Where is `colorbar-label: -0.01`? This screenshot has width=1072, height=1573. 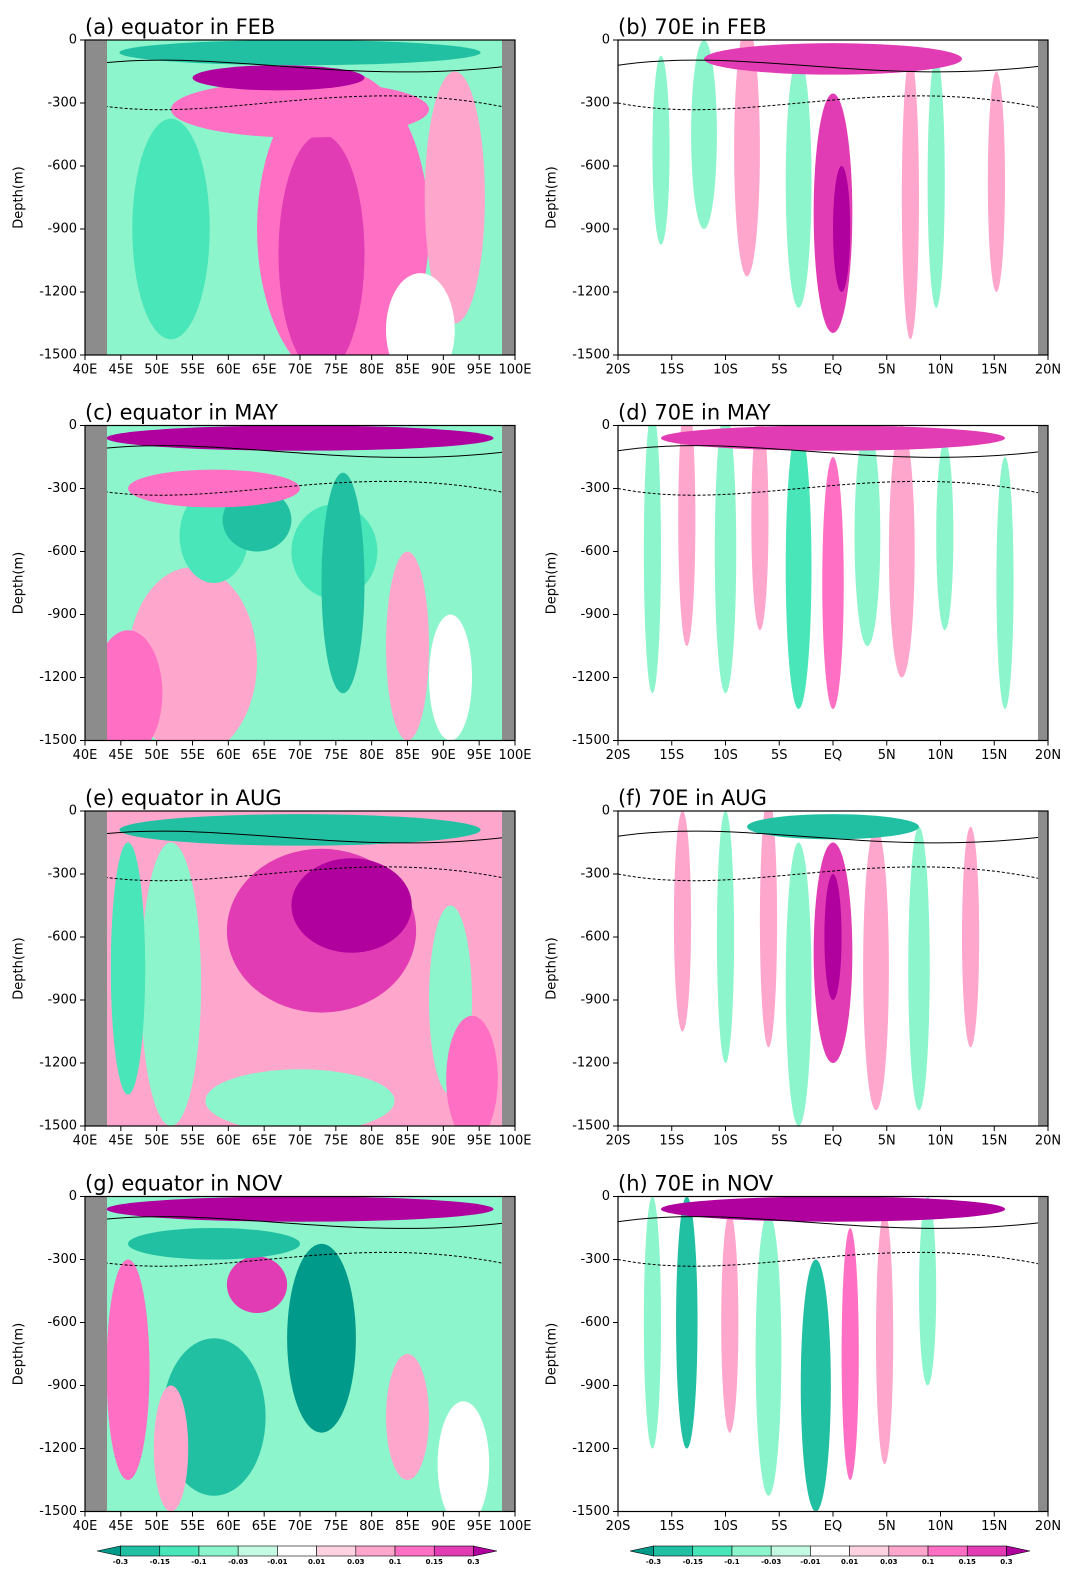
colorbar-label: -0.01 is located at coordinates (810, 1562).